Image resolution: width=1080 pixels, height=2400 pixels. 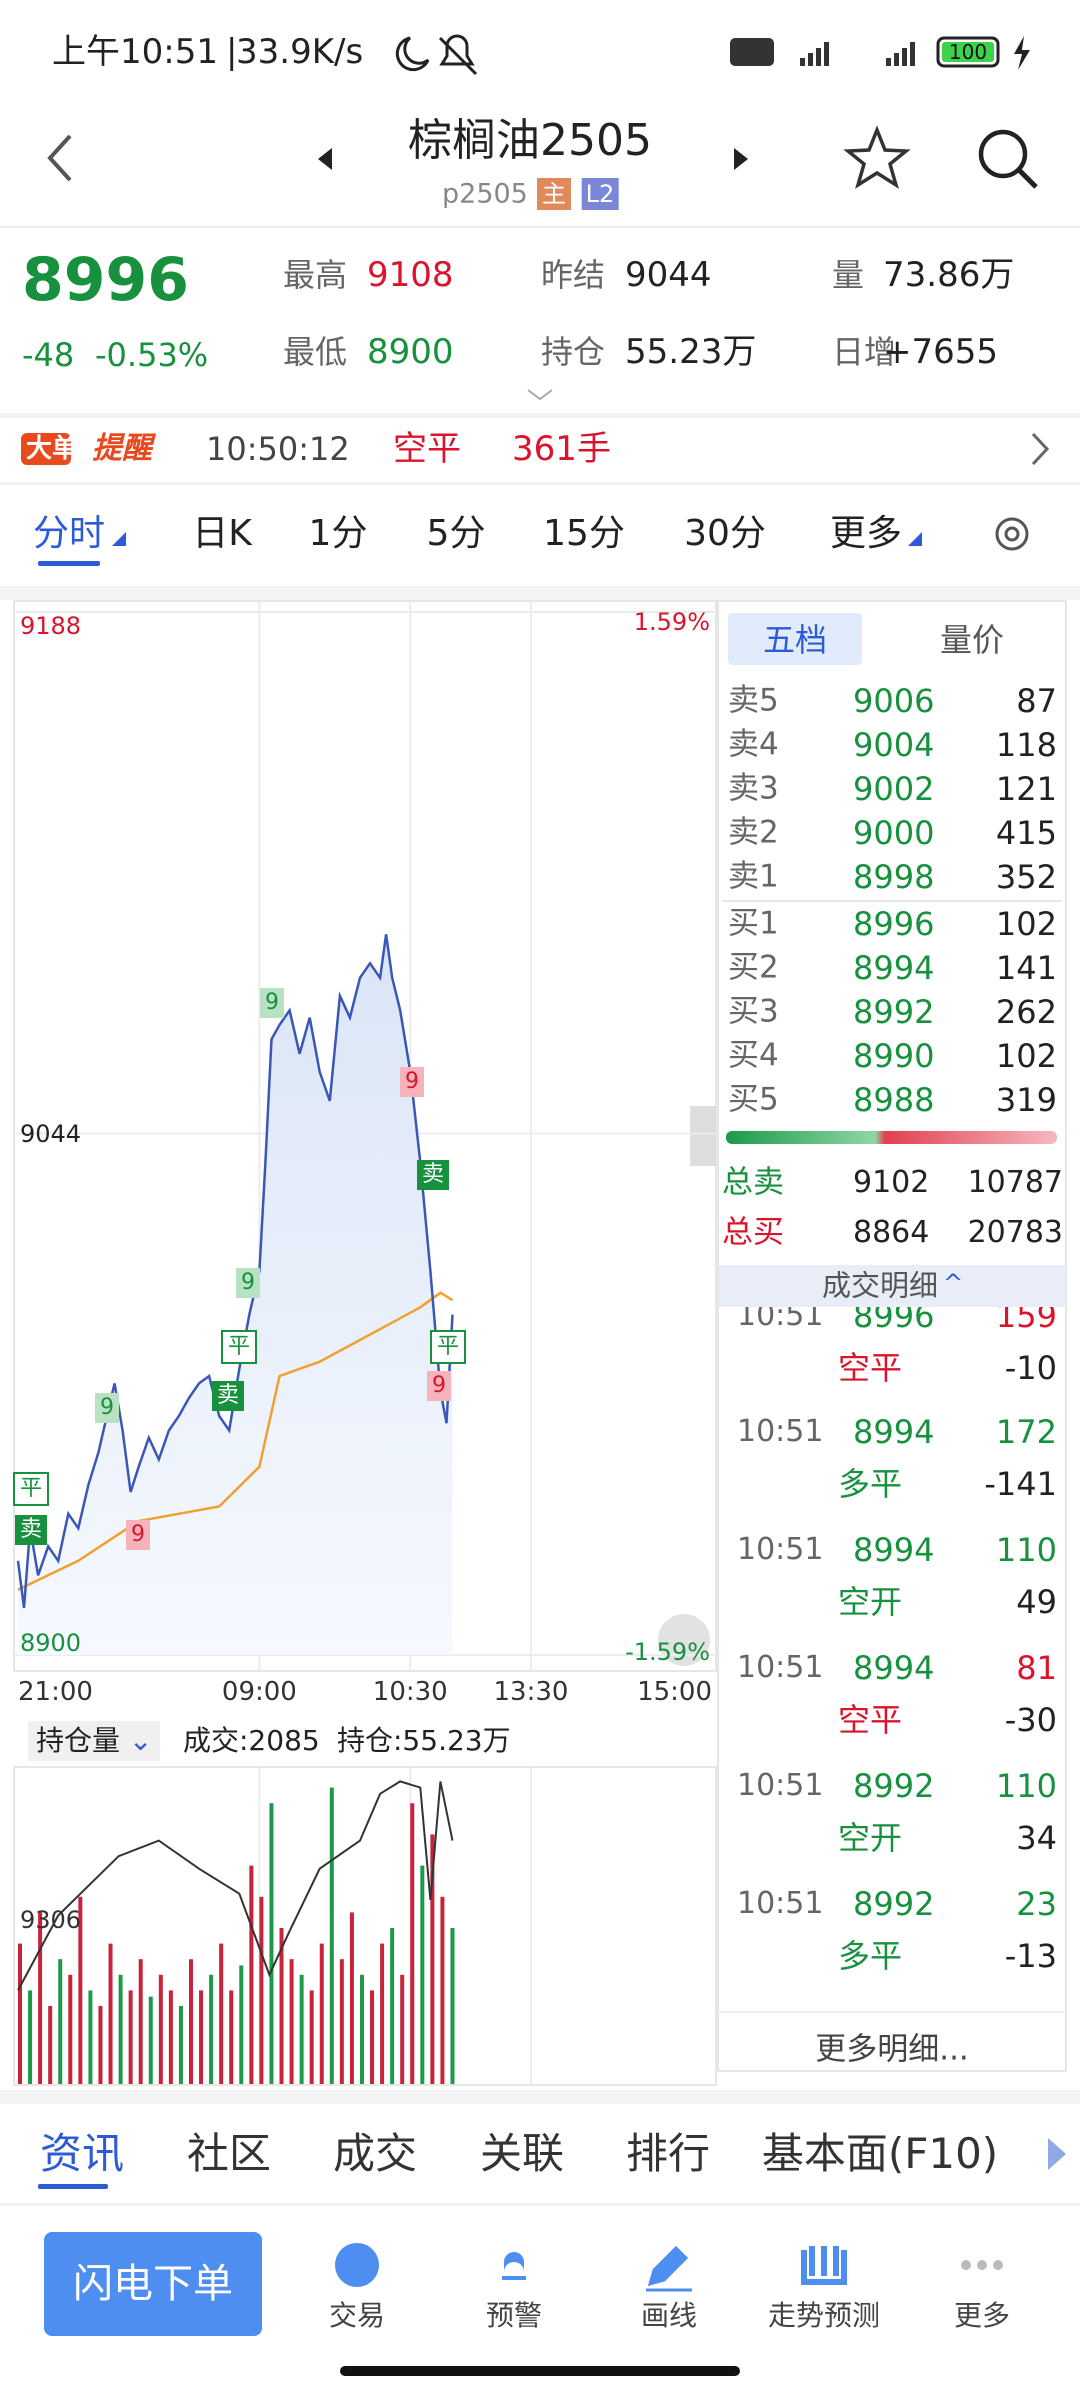 What do you see at coordinates (1036, 701) in the screenshot?
I see `depth-volume: 87` at bounding box center [1036, 701].